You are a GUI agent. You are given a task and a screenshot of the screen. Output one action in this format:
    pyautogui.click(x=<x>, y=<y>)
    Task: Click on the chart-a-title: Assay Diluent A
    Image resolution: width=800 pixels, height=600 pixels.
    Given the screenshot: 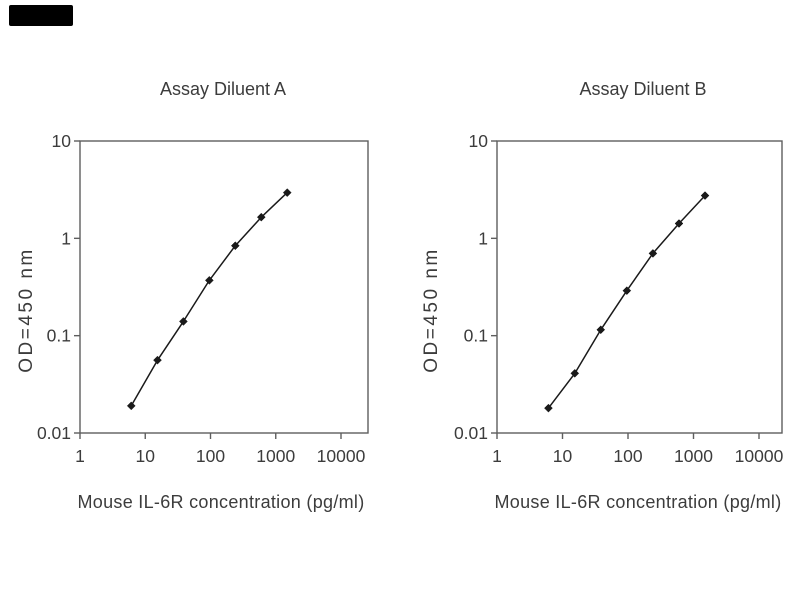 What is the action you would take?
    pyautogui.click(x=223, y=89)
    